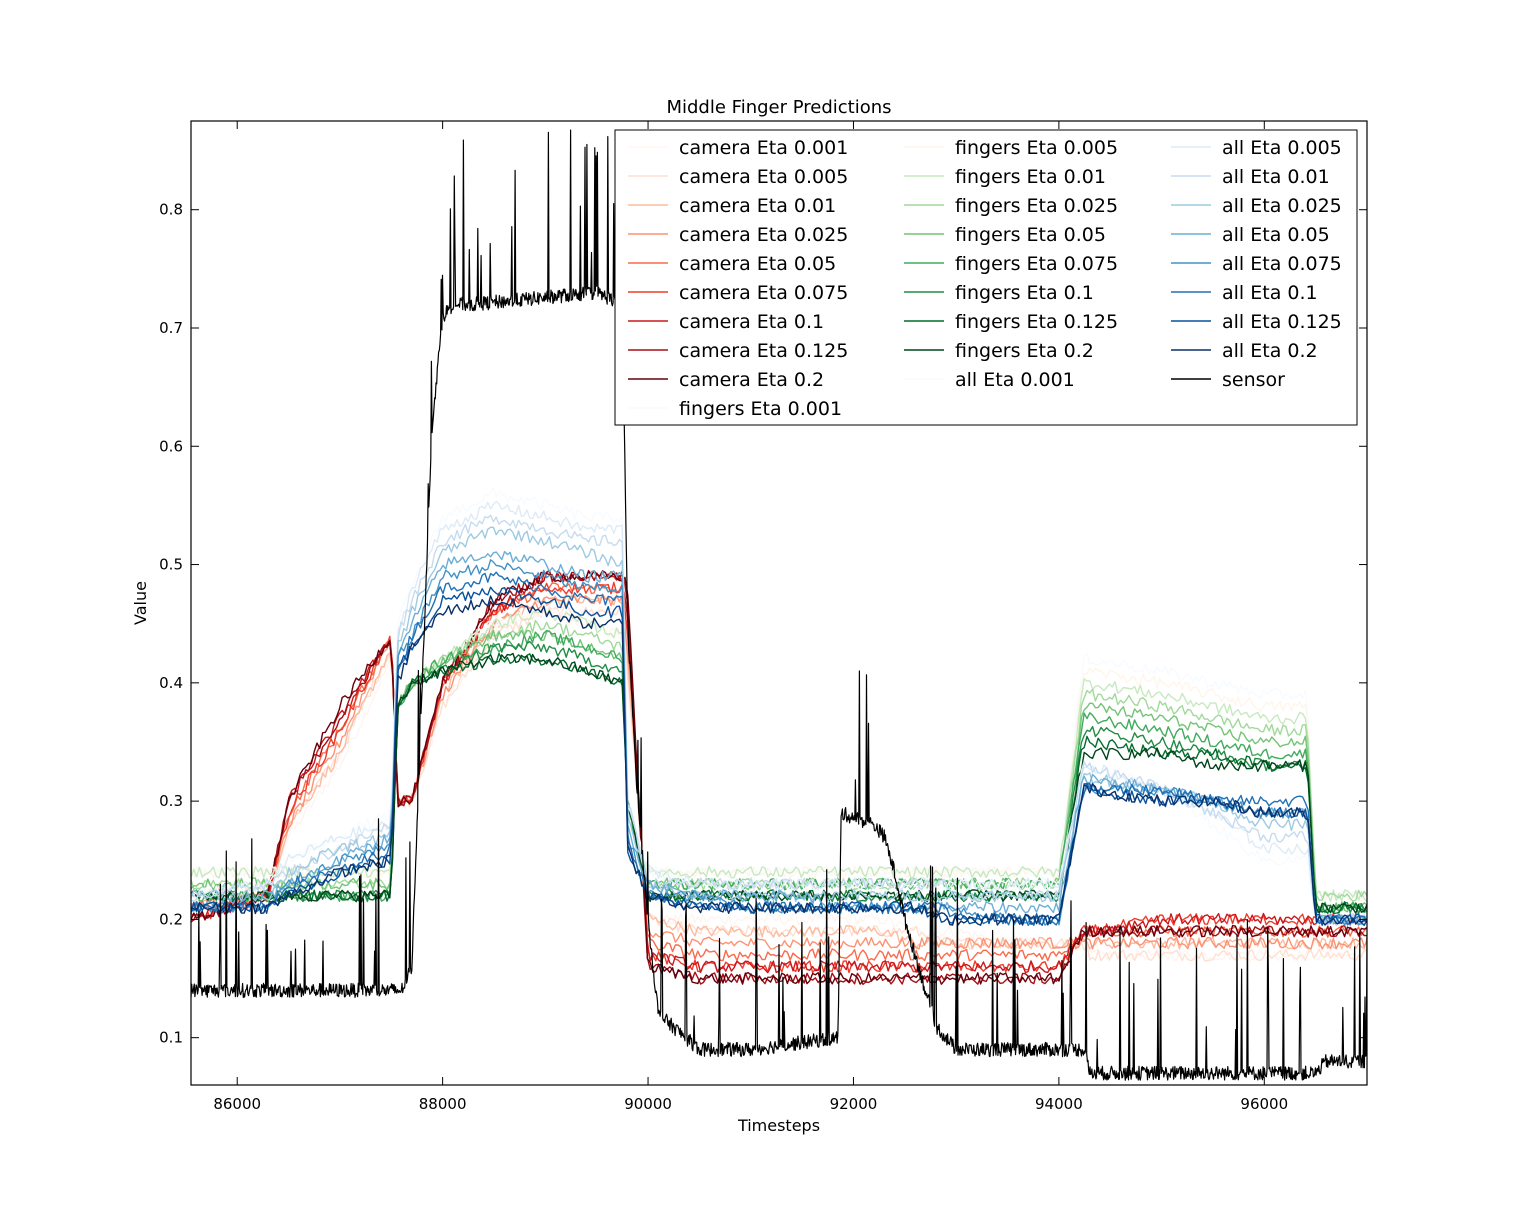 The width and height of the screenshot is (1518, 1207). Describe the element at coordinates (171, 801) in the screenshot. I see `y-tick-label-2: 0.3` at that location.